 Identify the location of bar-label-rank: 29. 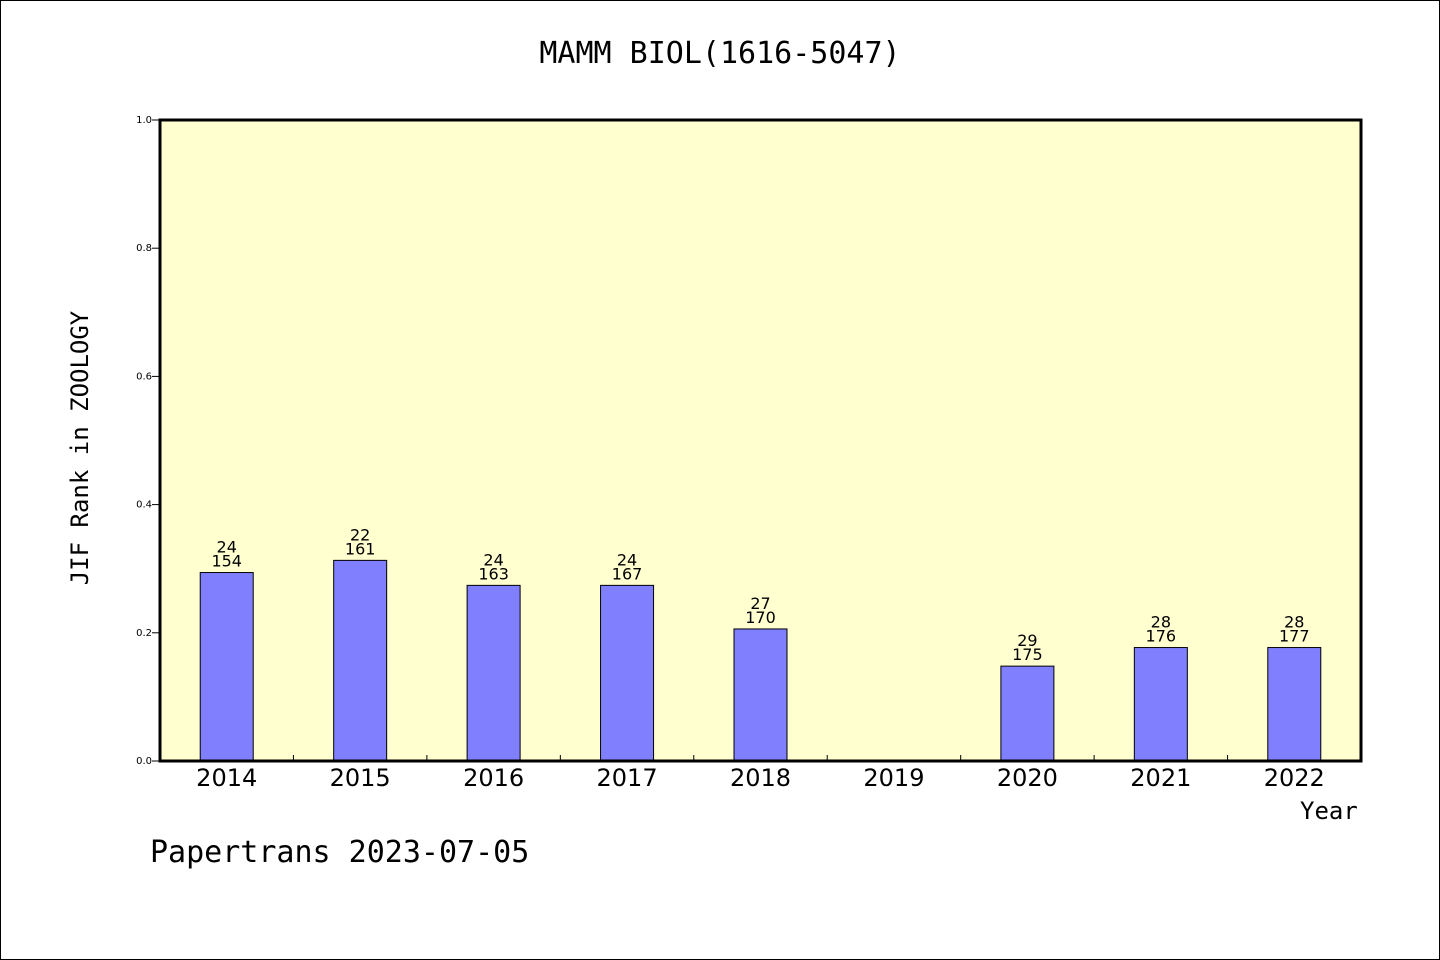
(1027, 640).